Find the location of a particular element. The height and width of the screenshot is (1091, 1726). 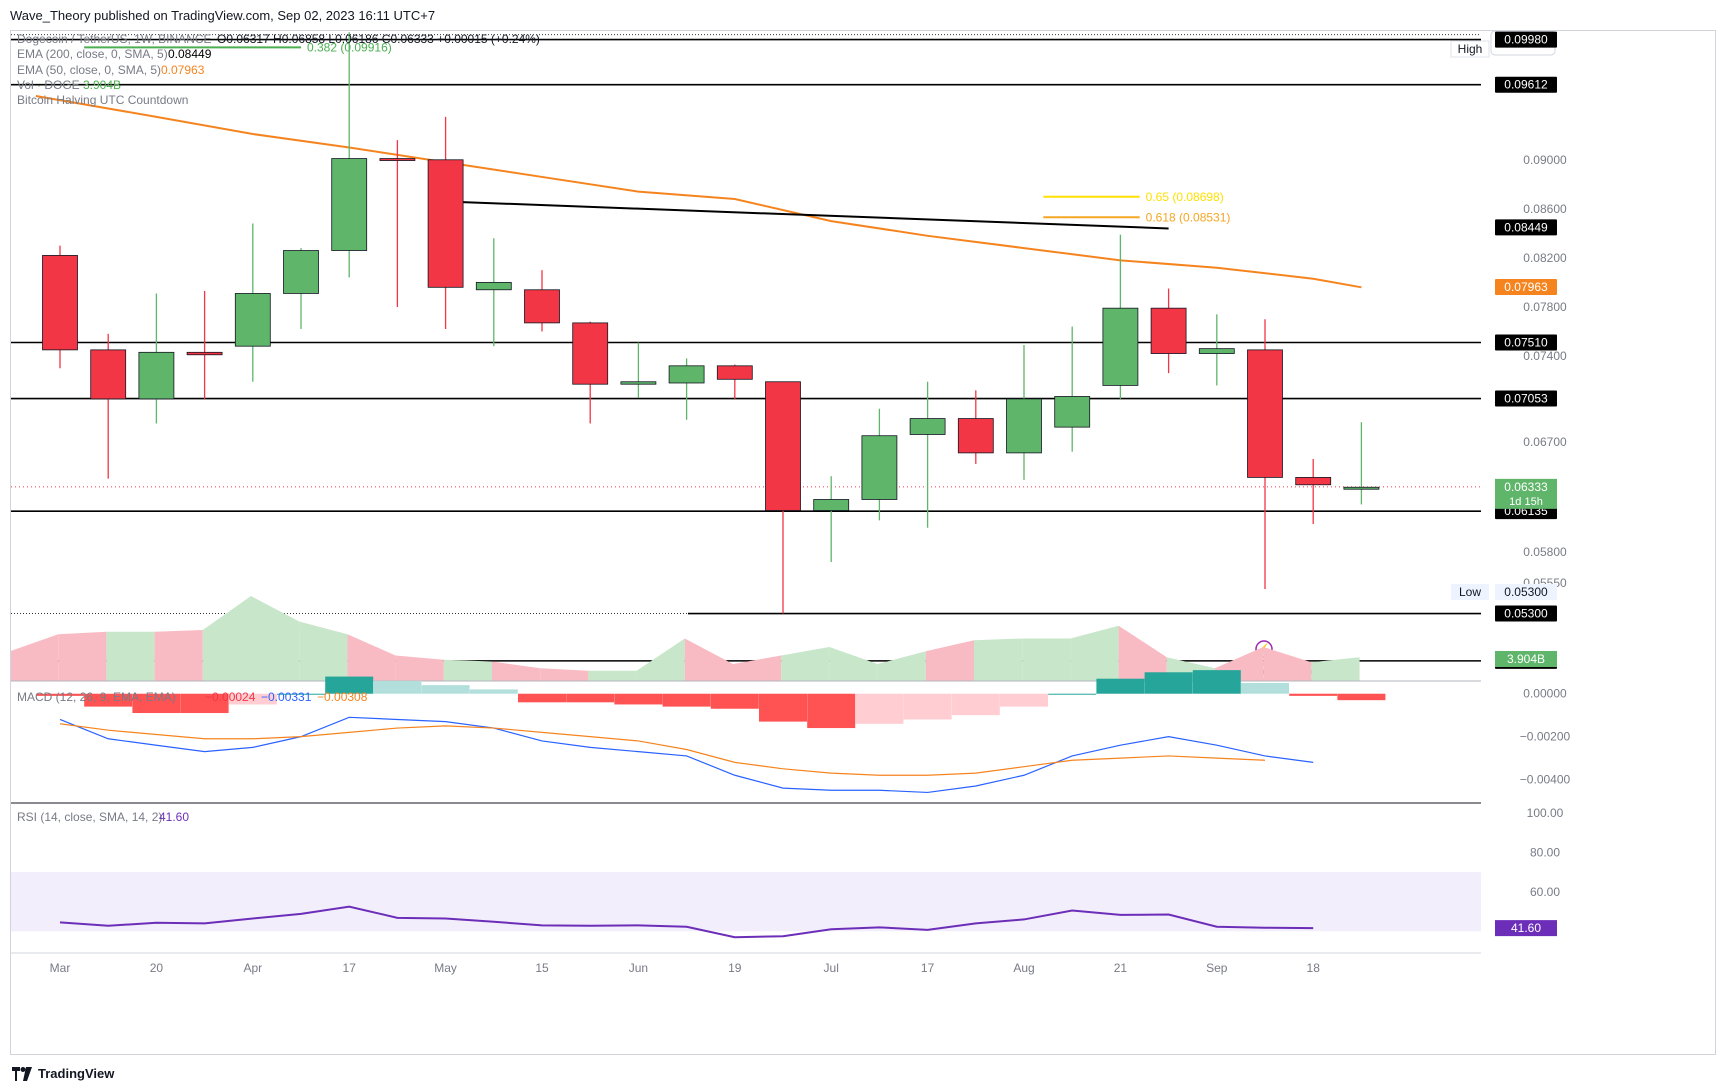

price-tick-label: 0.06700 is located at coordinates (1545, 442).